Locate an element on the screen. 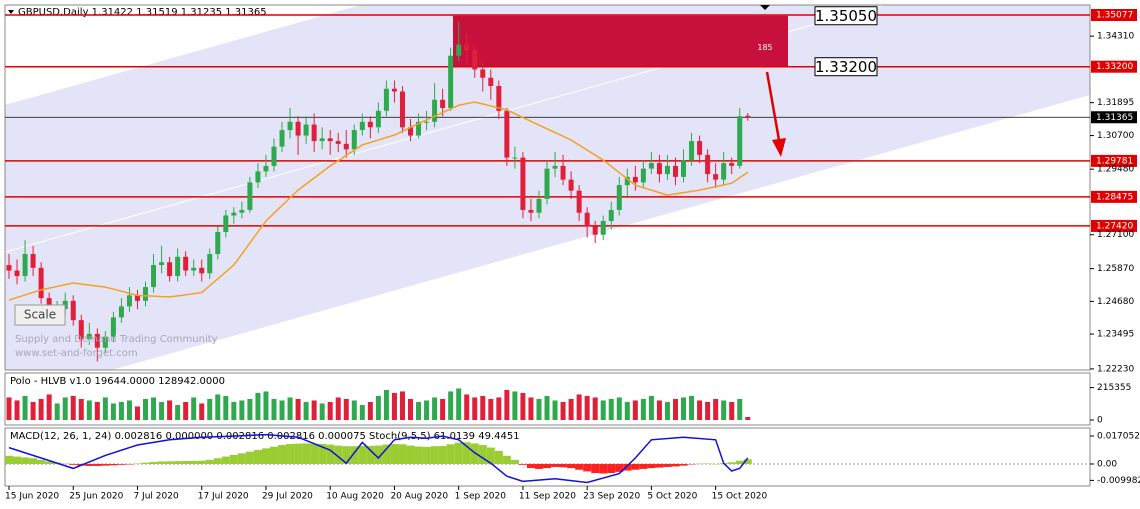  x-tick-label: 15 Oct 2020 is located at coordinates (740, 497).